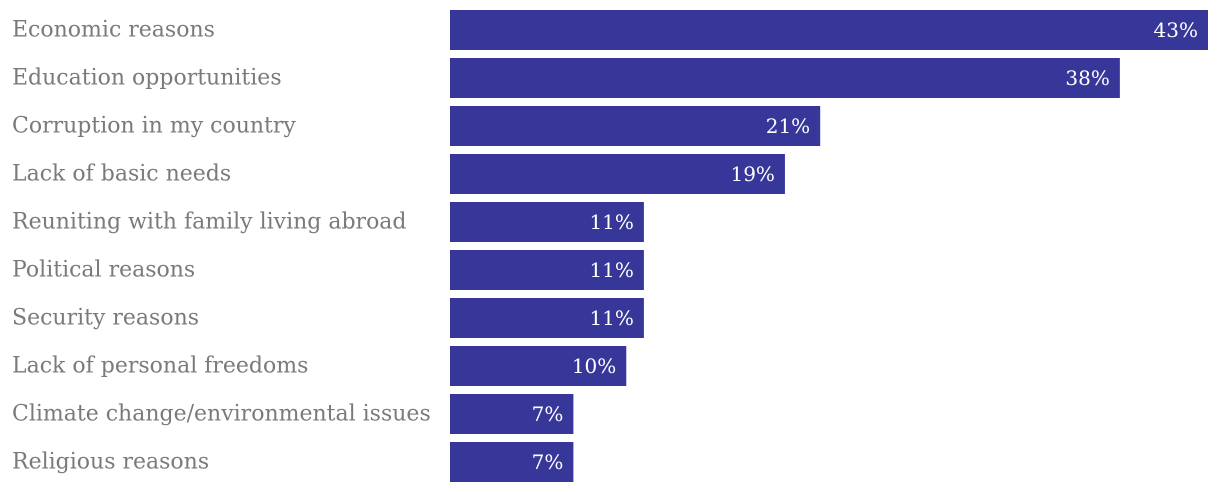 This screenshot has height=492, width=1220. I want to click on bar-row: Education opportunities 38%, so click(566, 78).